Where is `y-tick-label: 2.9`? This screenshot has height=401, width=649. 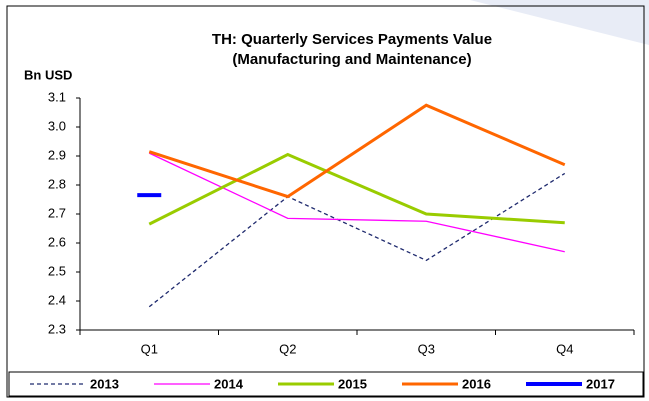
y-tick-label: 2.9 is located at coordinates (57, 154).